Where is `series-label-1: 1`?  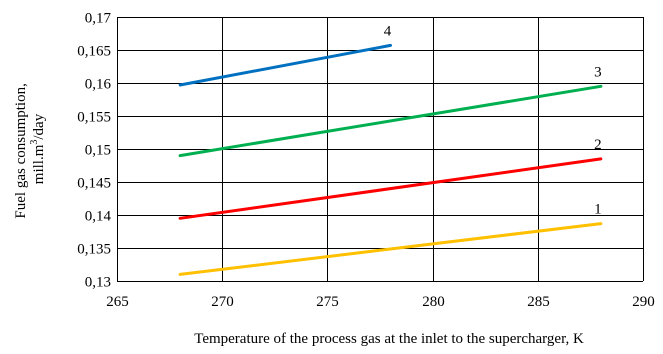 series-label-1: 1 is located at coordinates (598, 210).